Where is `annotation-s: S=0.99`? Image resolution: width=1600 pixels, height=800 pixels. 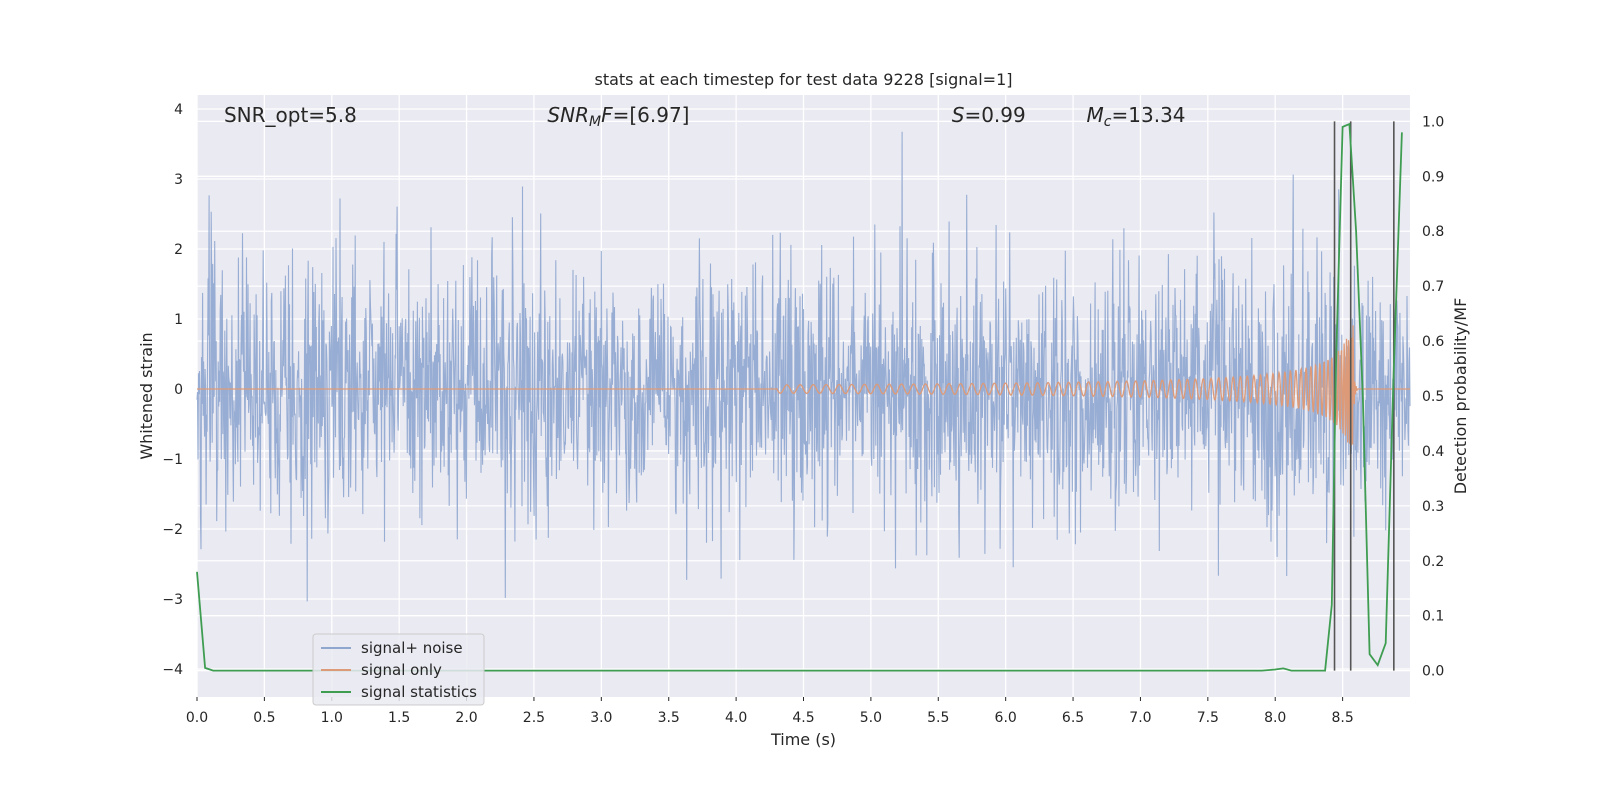
annotation-s: S=0.99 is located at coordinates (989, 115).